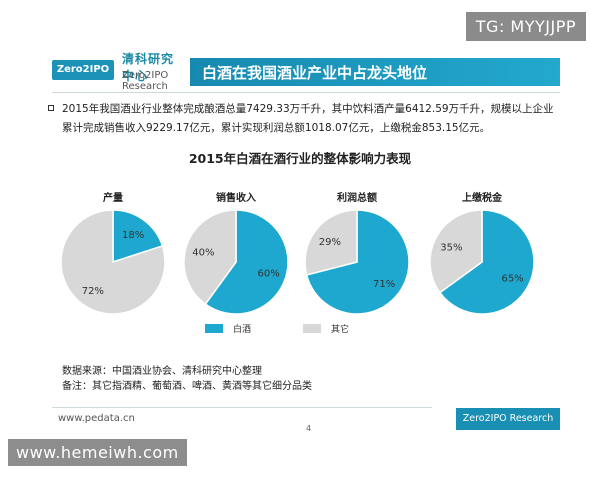 Image resolution: width=600 pixels, height=480 pixels. Describe the element at coordinates (242, 407) in the screenshot. I see `footer-divider` at that location.